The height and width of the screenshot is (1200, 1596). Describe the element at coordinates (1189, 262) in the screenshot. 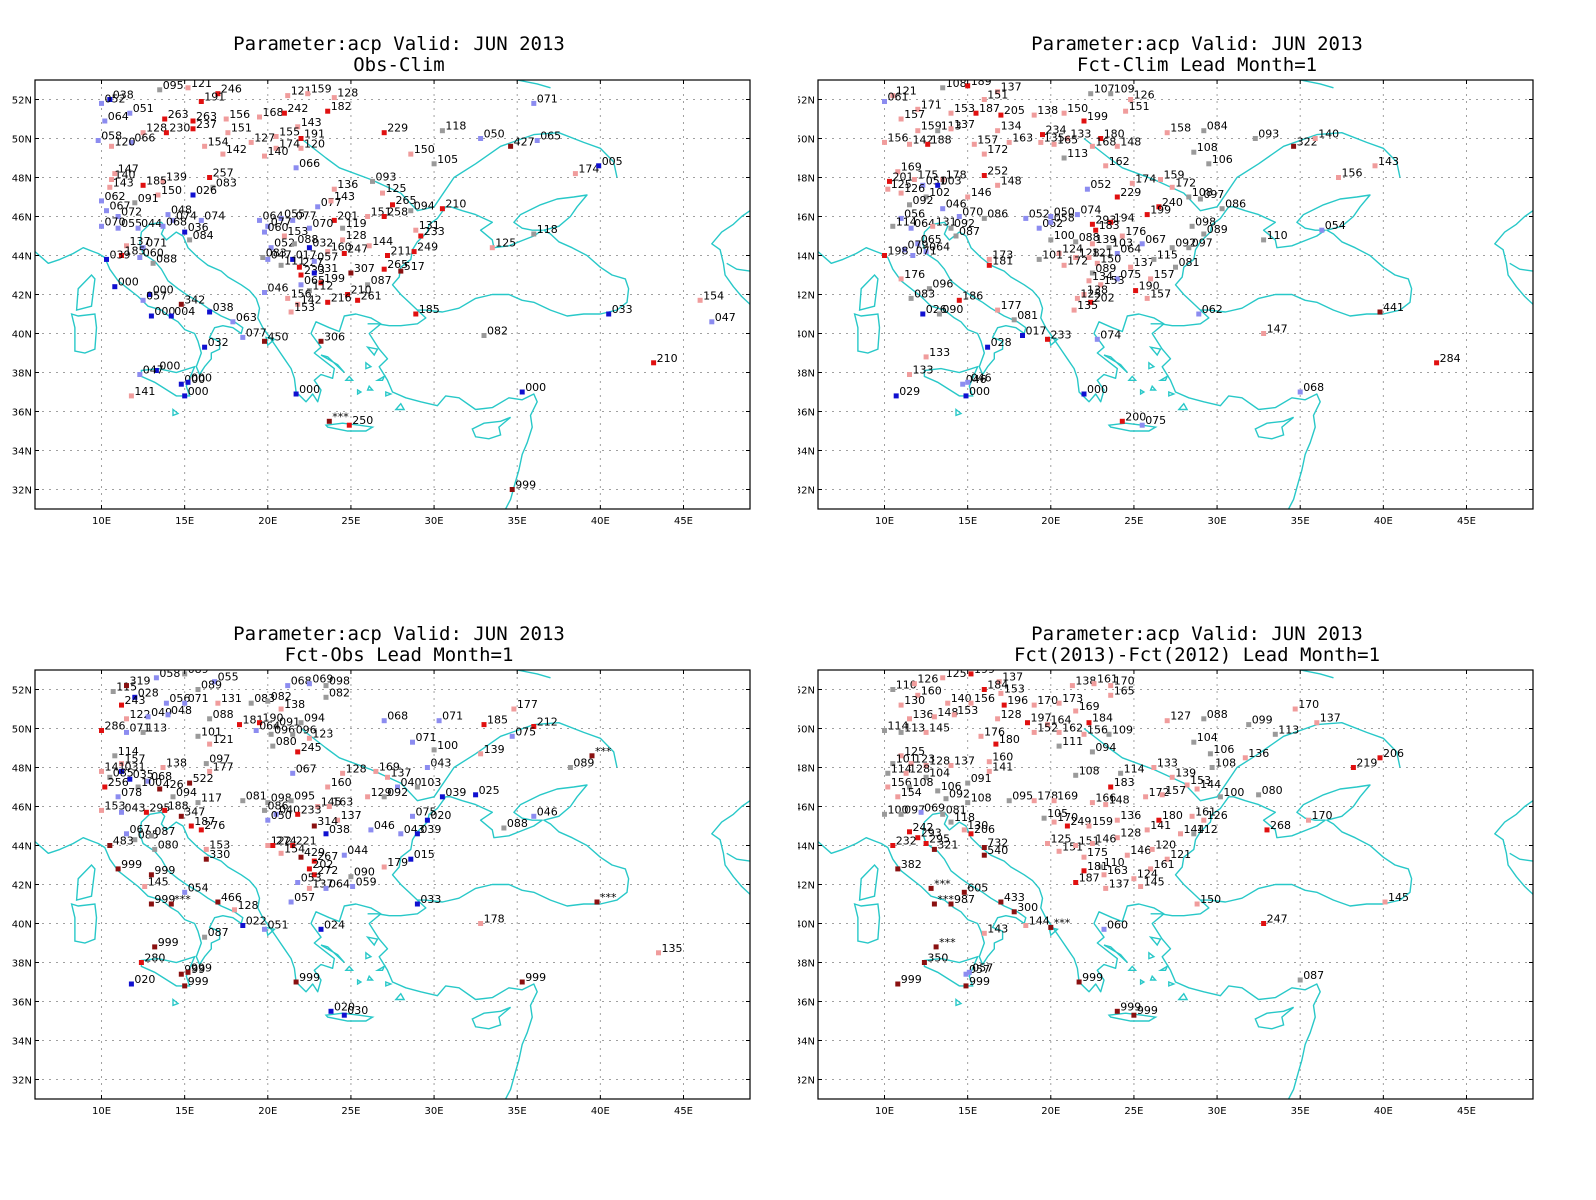

I see `station-value-label: 081` at that location.